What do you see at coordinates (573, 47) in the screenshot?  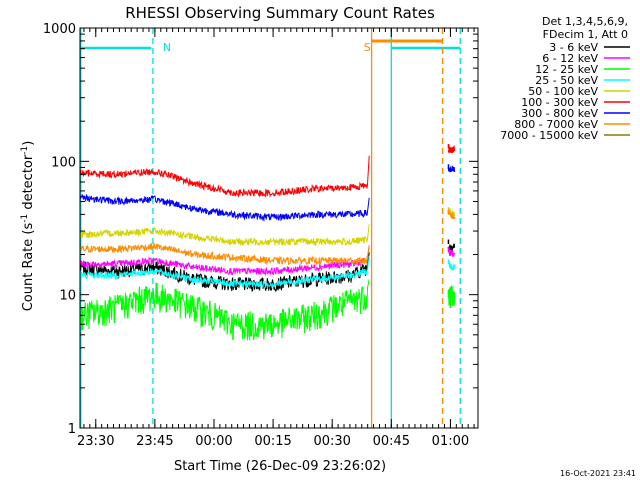 I see `legend-label-0: 3 - 6 keV` at bounding box center [573, 47].